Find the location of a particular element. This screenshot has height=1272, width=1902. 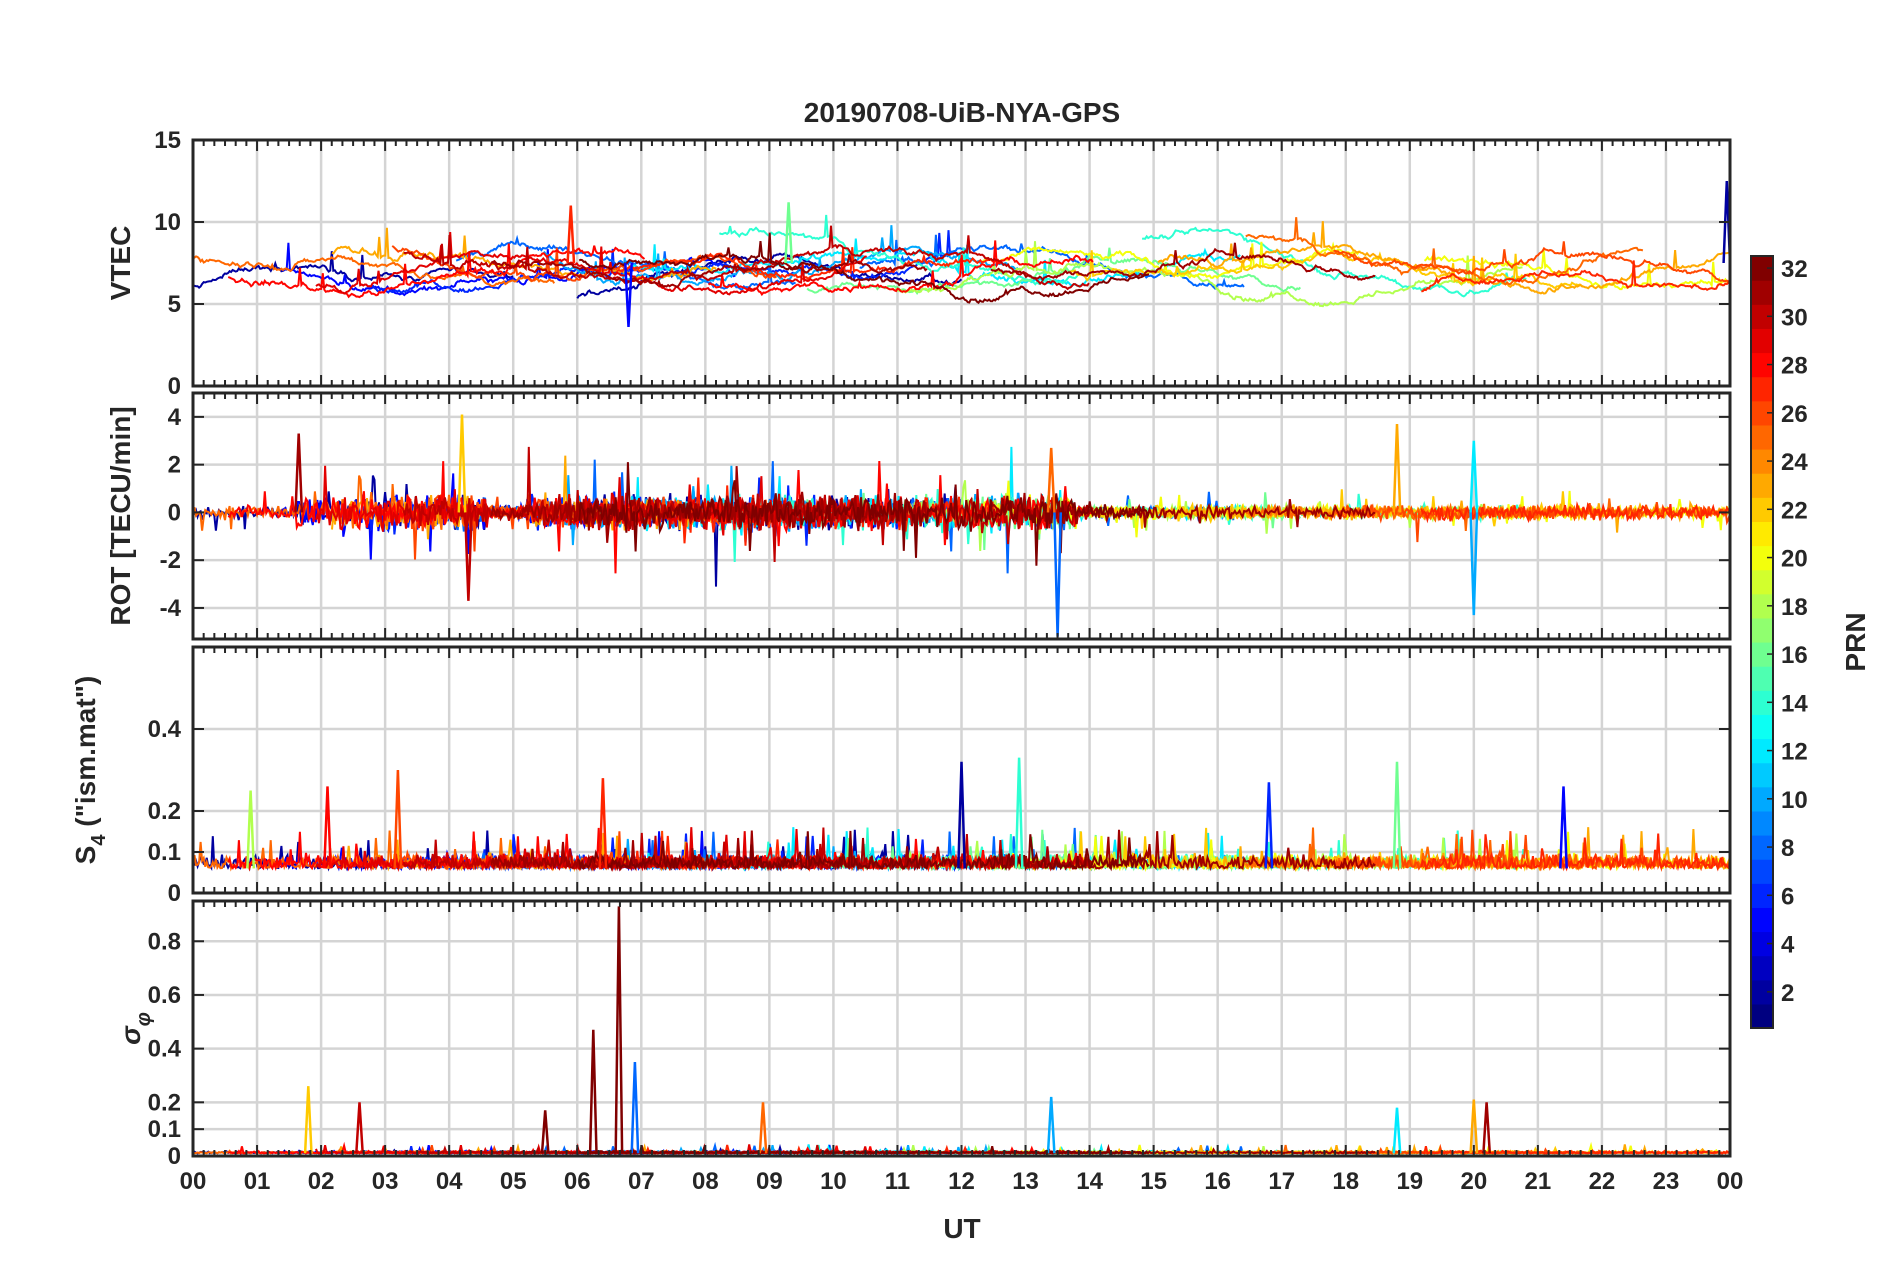

x-tick-label: 03 is located at coordinates (385, 1181).